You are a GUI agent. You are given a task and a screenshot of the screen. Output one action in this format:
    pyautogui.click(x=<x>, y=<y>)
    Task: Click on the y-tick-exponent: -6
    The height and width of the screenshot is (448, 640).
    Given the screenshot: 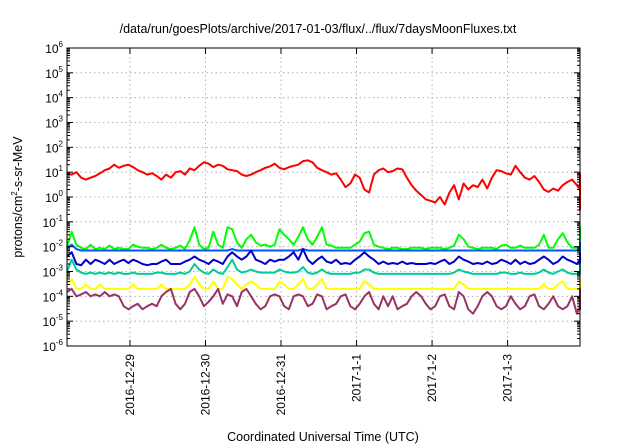 What is the action you would take?
    pyautogui.click(x=60, y=342)
    